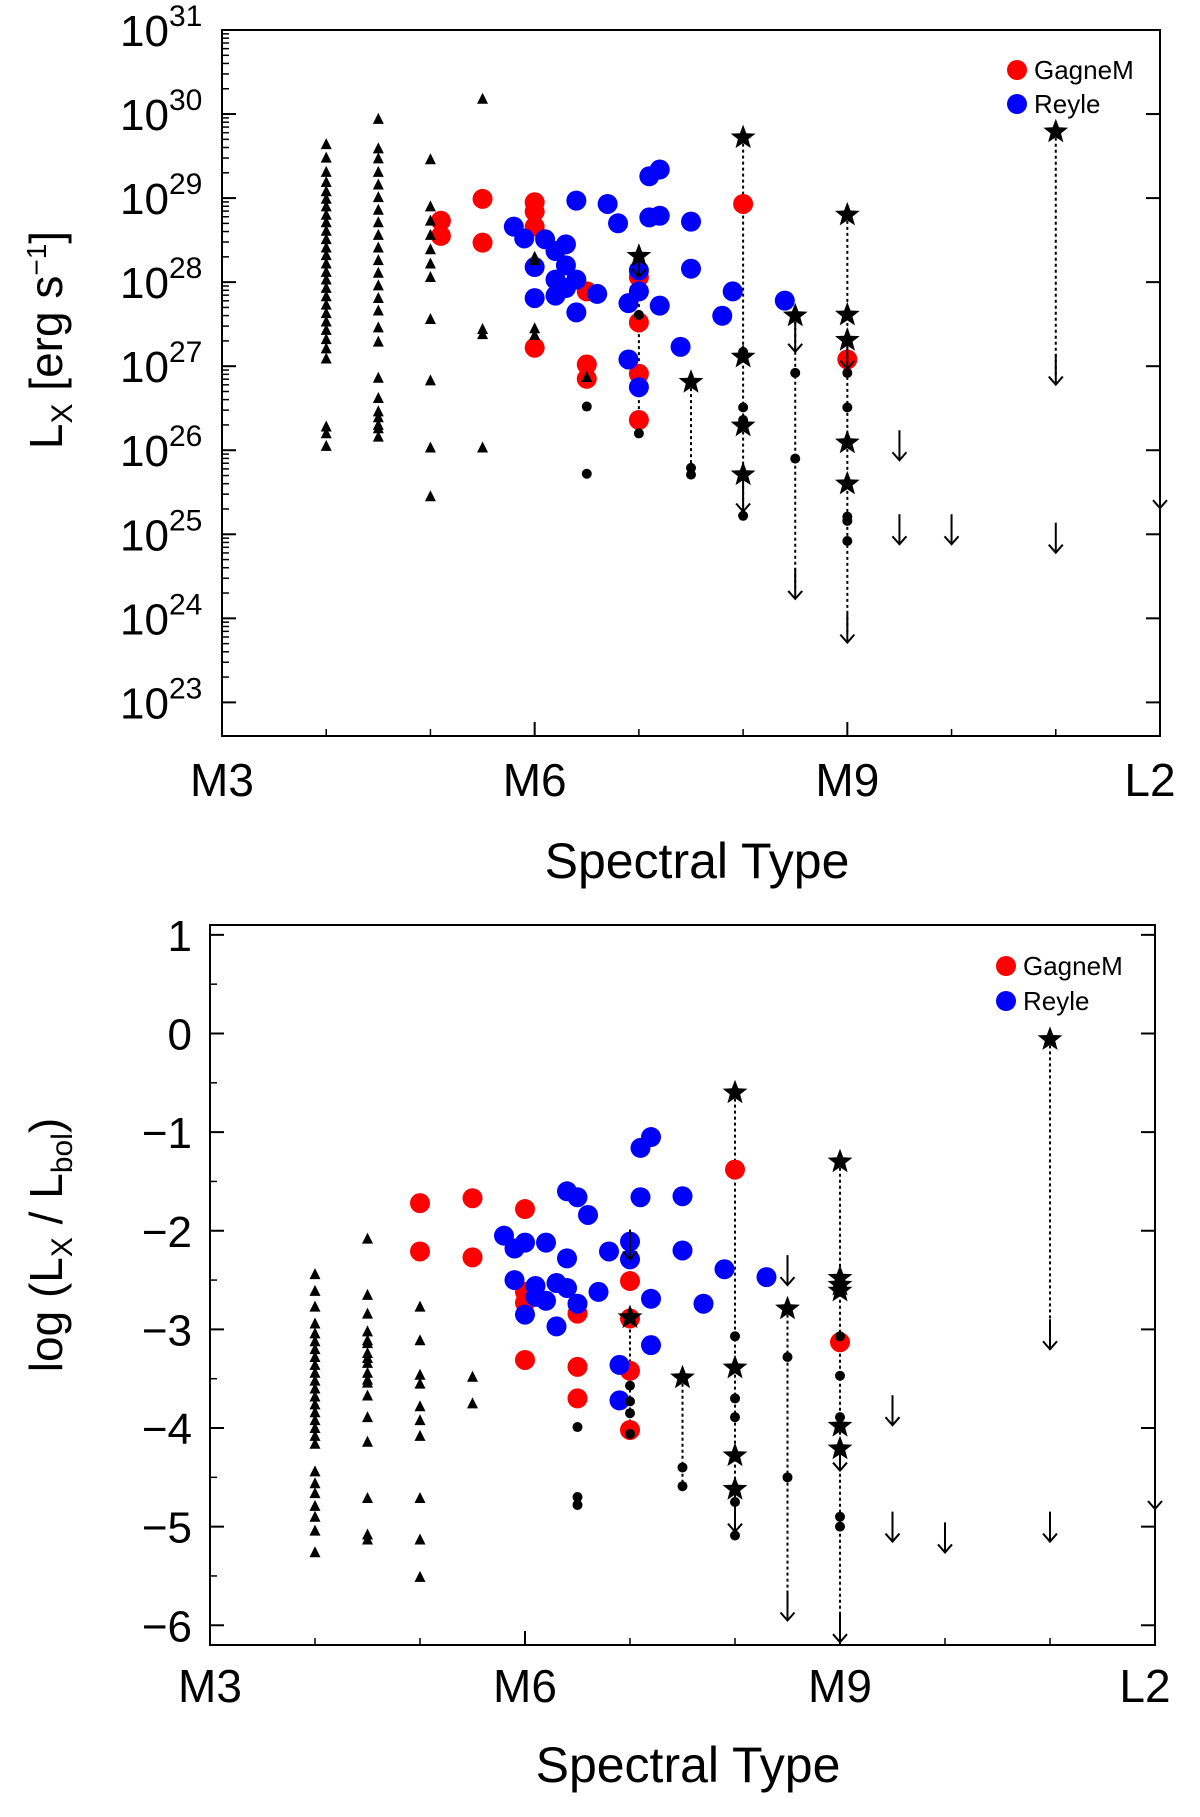 The width and height of the screenshot is (1200, 1817). What do you see at coordinates (1073, 966) in the screenshot?
I see `bottom-legend-gagnem-label: GagneM` at bounding box center [1073, 966].